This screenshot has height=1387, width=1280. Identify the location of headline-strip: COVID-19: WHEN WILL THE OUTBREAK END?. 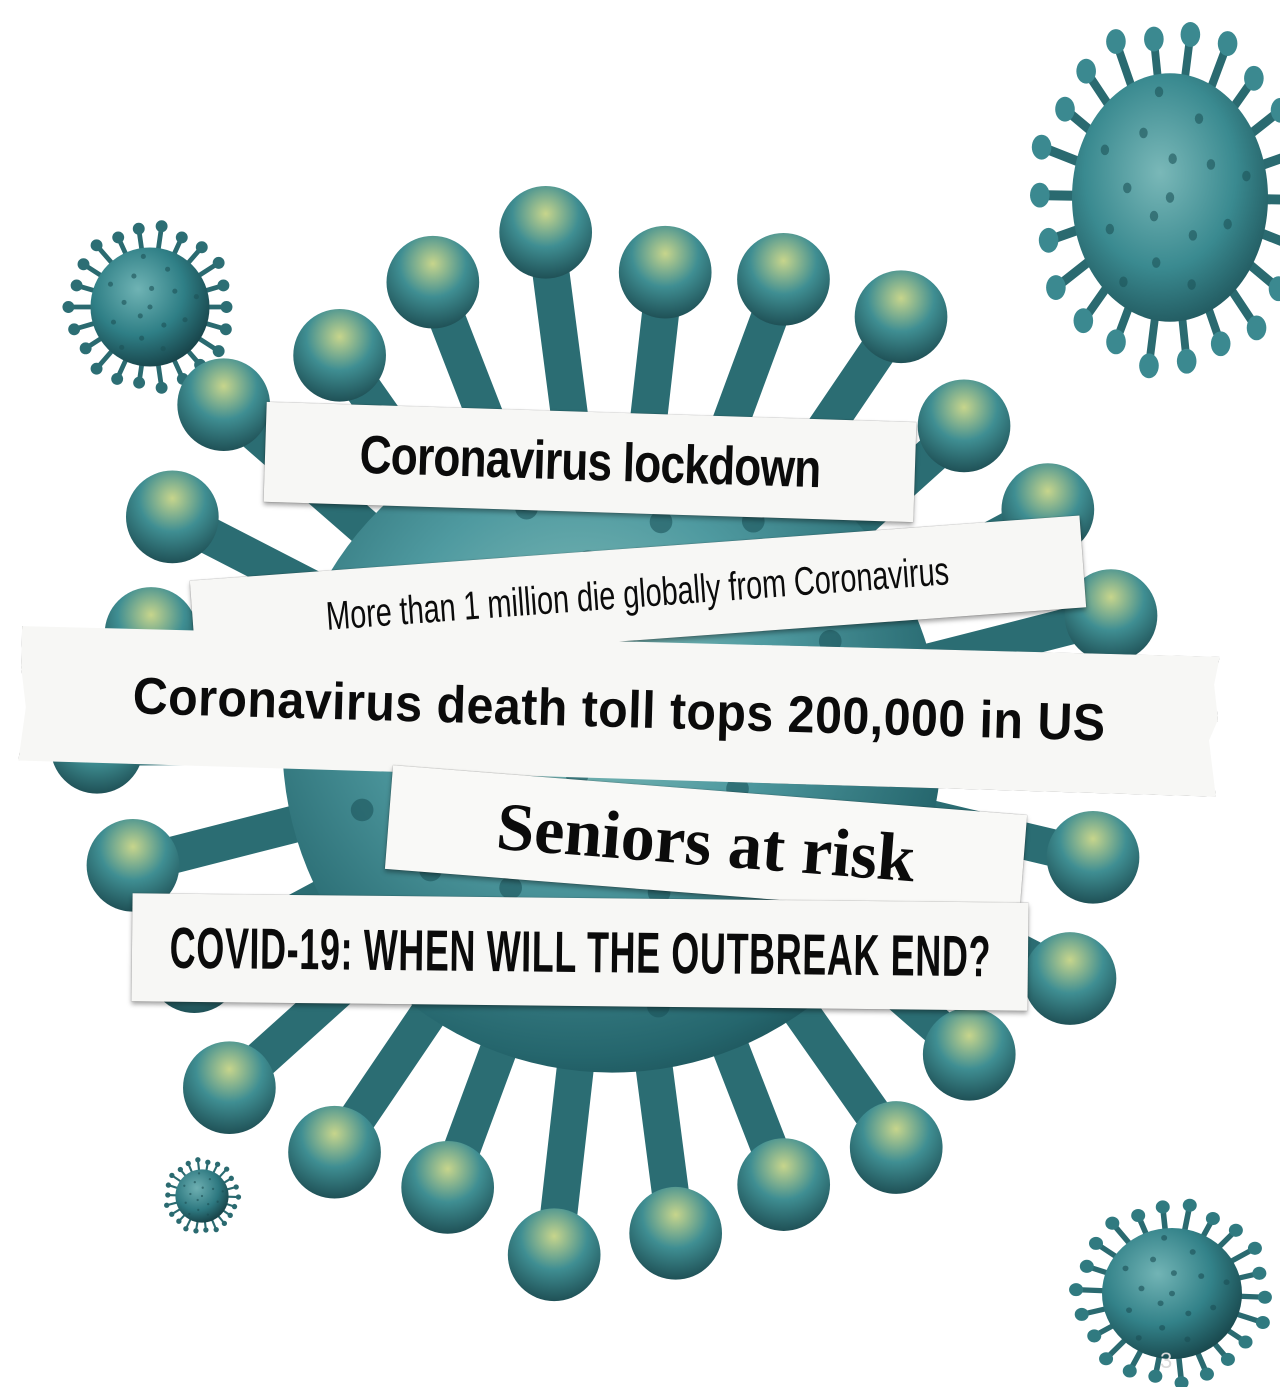
(580, 952).